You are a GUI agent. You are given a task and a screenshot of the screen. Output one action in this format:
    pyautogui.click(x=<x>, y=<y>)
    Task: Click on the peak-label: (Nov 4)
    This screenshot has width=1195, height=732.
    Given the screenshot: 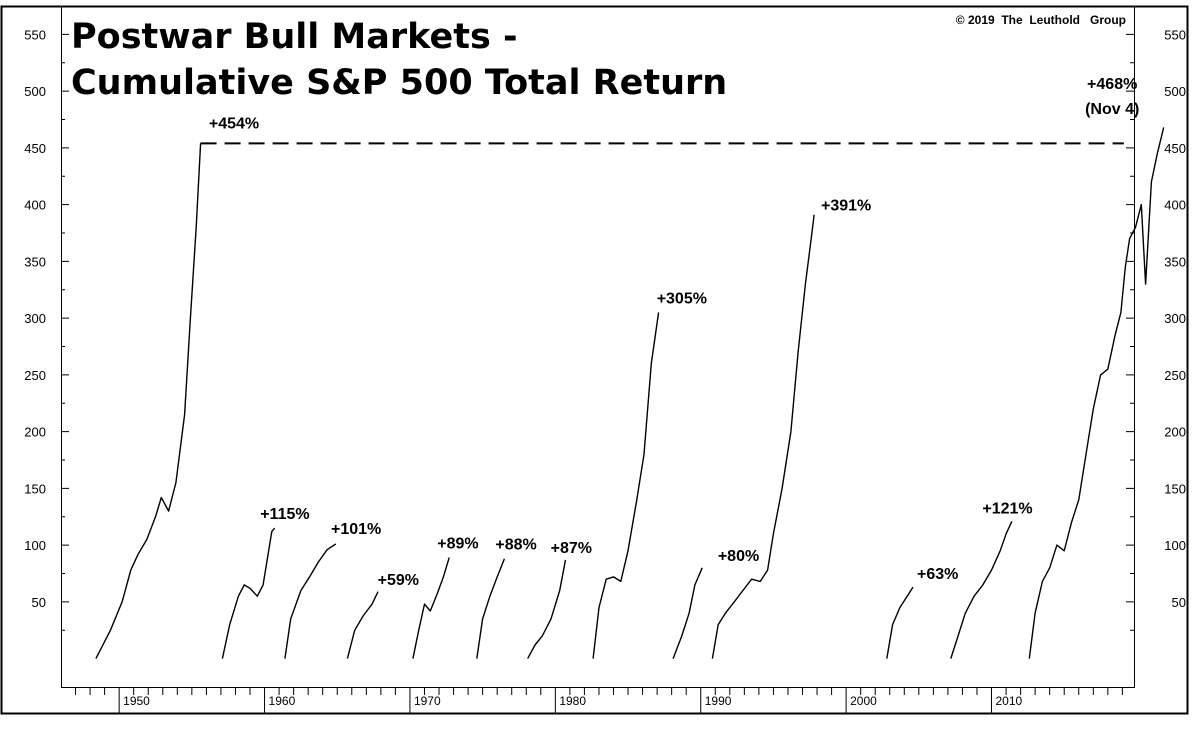 What is the action you would take?
    pyautogui.click(x=1112, y=109)
    